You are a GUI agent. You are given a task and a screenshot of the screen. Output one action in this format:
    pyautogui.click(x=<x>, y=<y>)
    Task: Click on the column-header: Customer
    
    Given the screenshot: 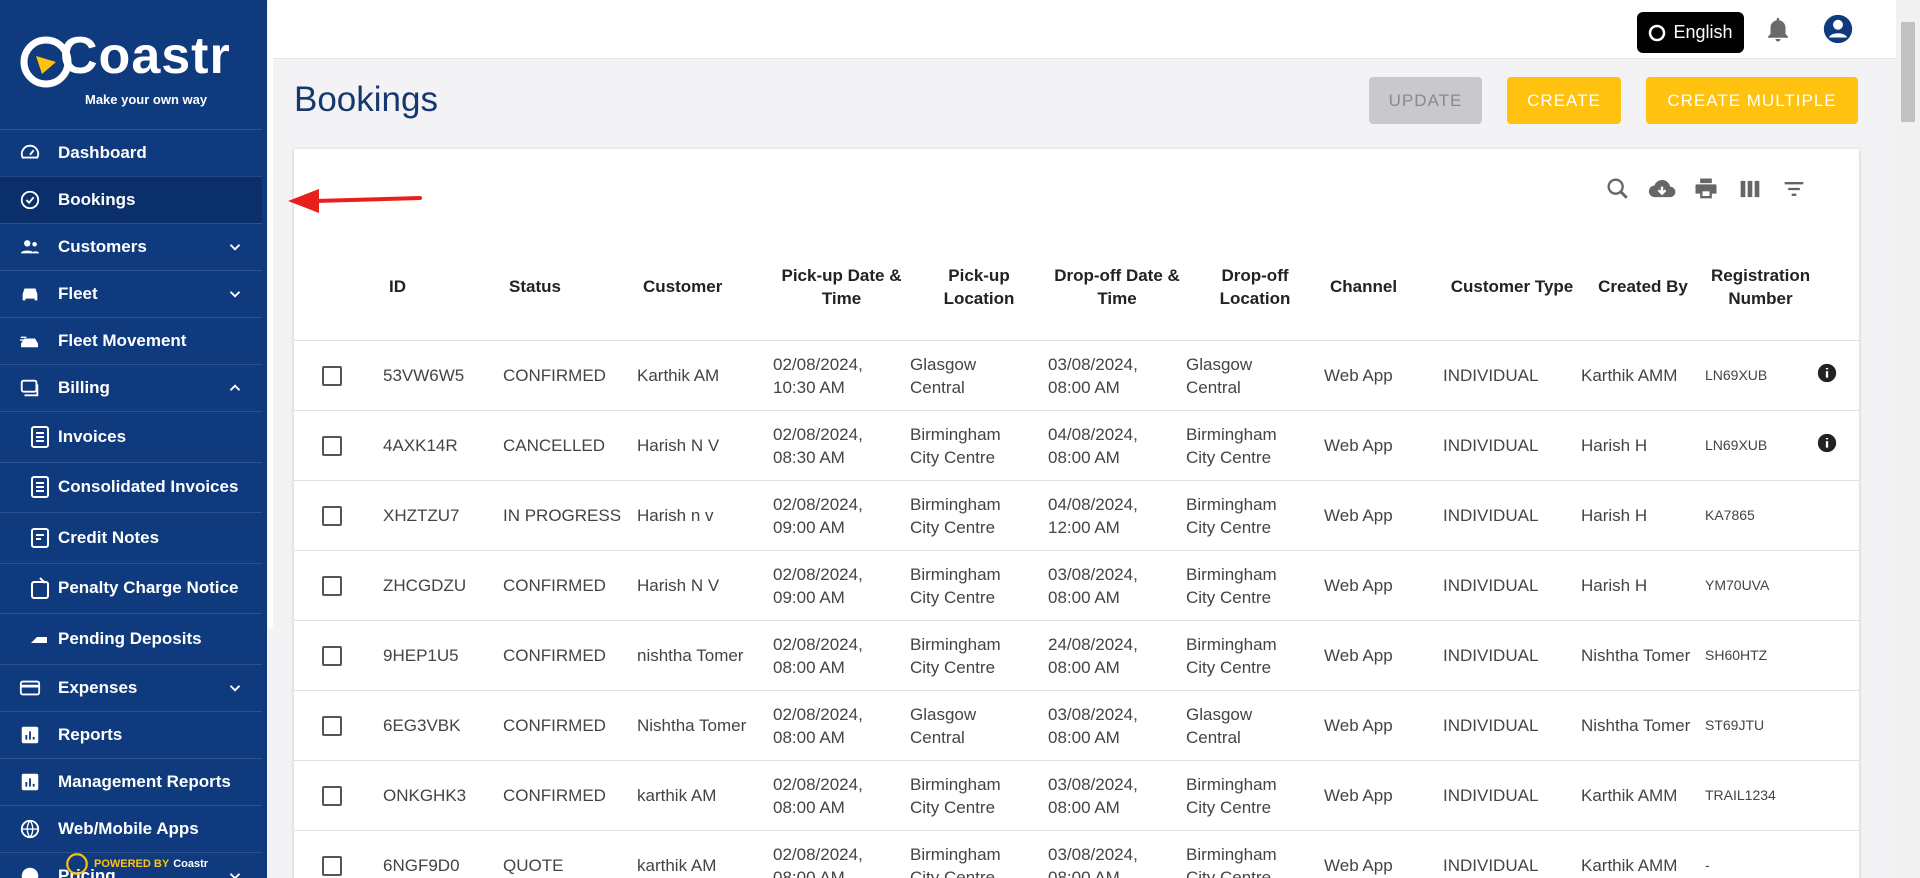 What is the action you would take?
    pyautogui.click(x=705, y=287)
    